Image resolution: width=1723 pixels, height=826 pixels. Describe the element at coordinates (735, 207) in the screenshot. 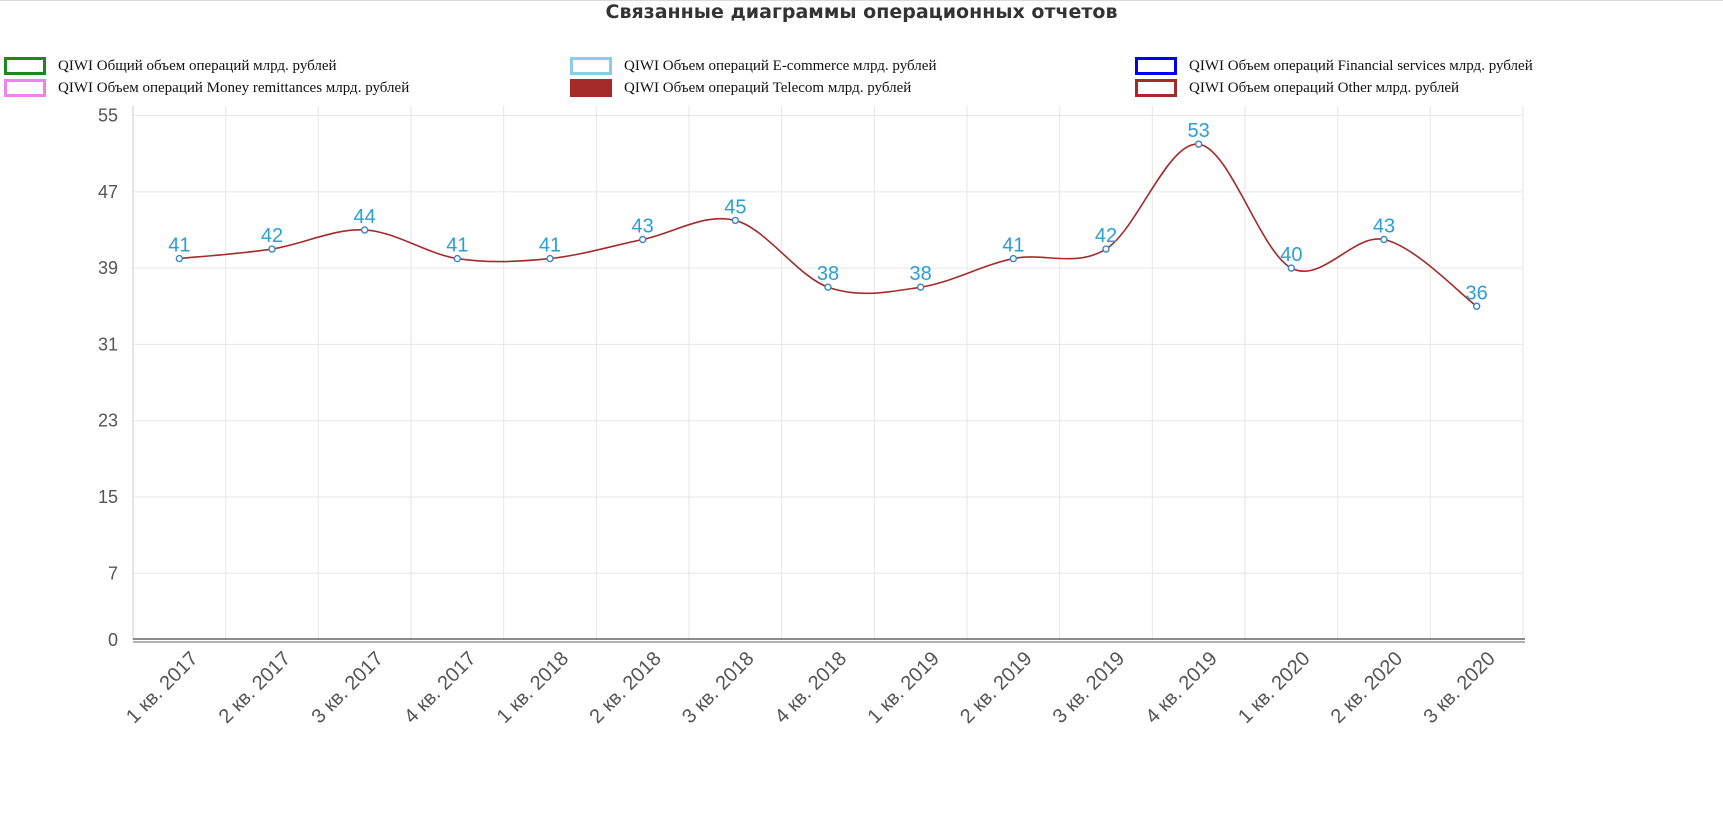

I see `data-label: 45` at that location.